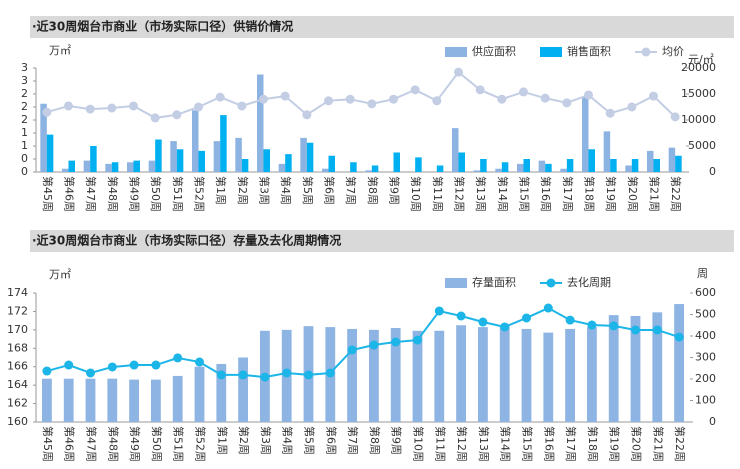 Image resolution: width=740 pixels, height=469 pixels. Describe the element at coordinates (17, 329) in the screenshot. I see `y-tick-label: 170` at that location.